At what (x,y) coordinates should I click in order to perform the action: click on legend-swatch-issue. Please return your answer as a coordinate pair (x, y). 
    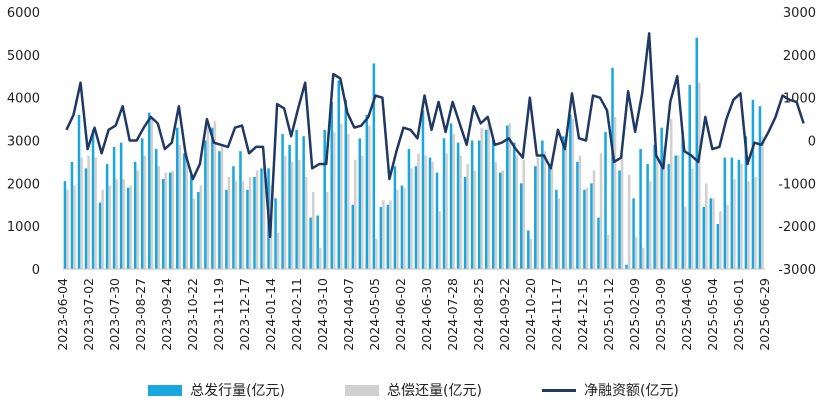
    Looking at the image, I should click on (165, 390).